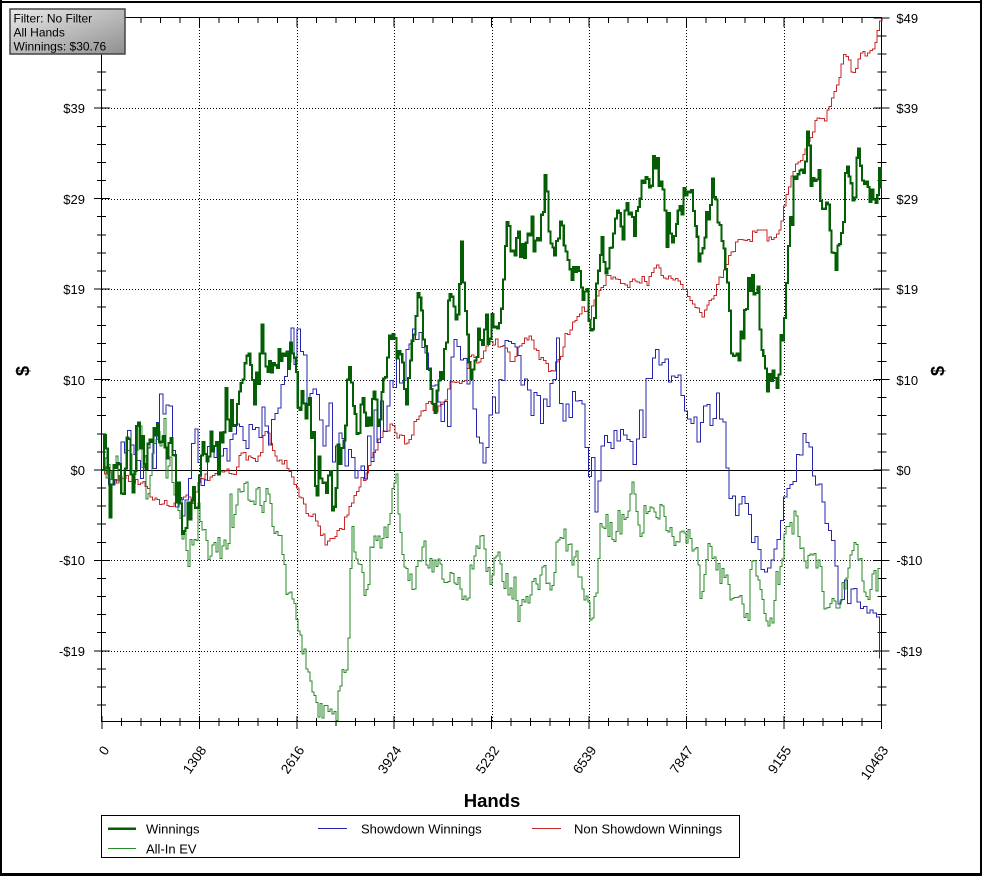  I want to click on svg-text: Non Showdown Winnings, so click(648, 829).